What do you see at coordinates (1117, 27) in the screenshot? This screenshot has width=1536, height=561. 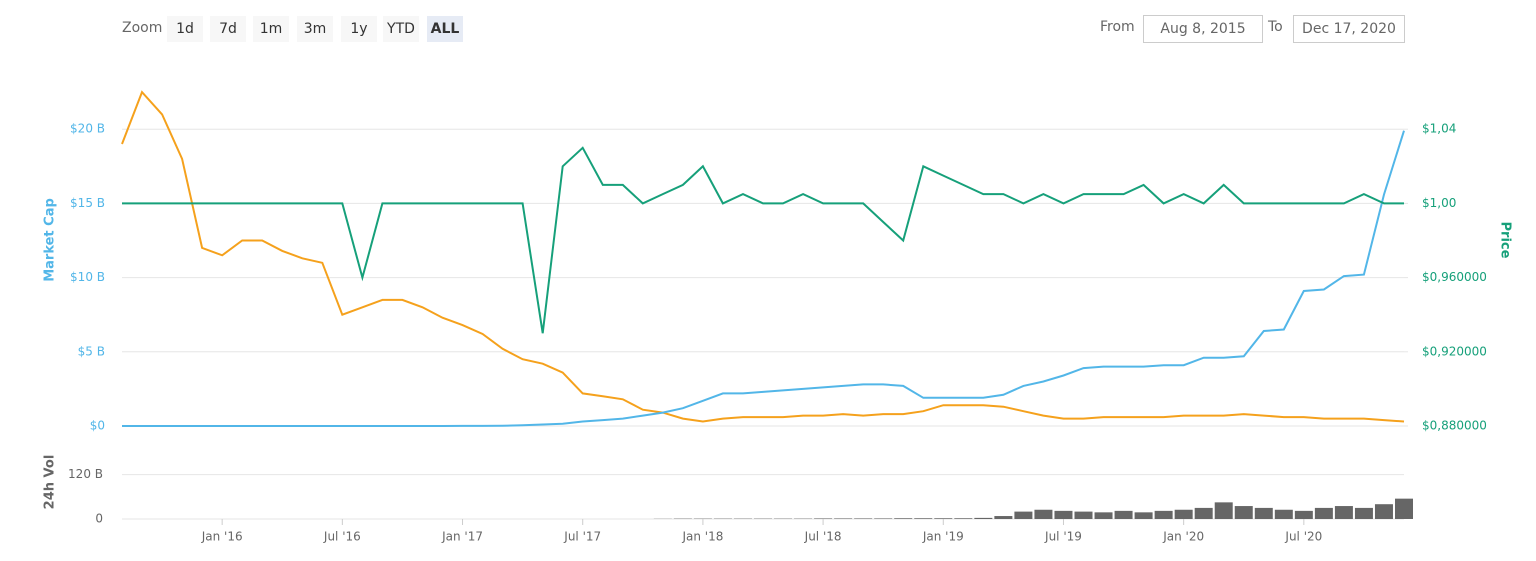 I see `from-label: From` at bounding box center [1117, 27].